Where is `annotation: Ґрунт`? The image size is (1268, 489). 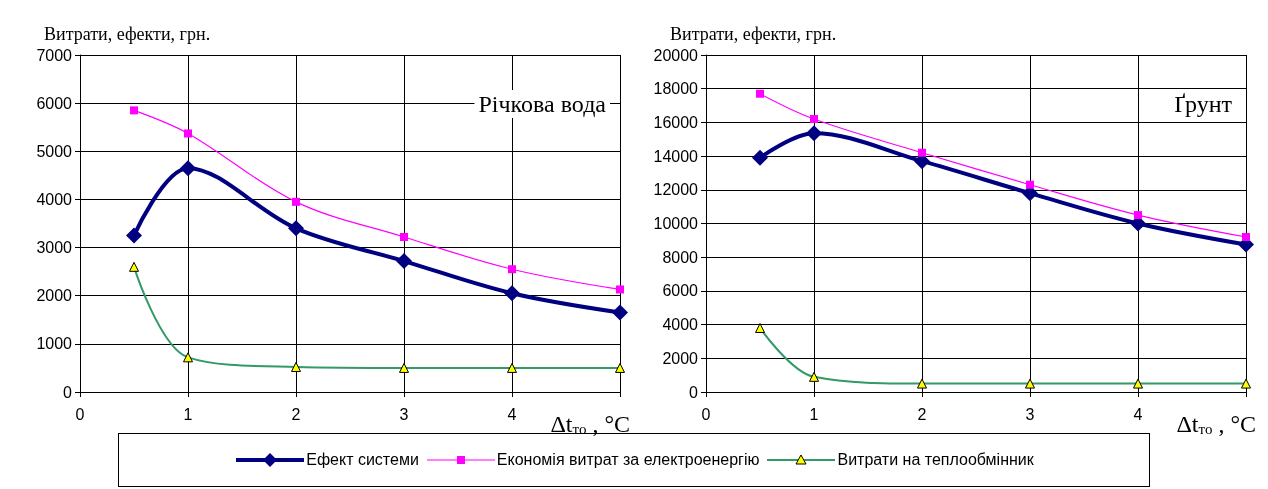 annotation: Ґрунт is located at coordinates (1203, 104).